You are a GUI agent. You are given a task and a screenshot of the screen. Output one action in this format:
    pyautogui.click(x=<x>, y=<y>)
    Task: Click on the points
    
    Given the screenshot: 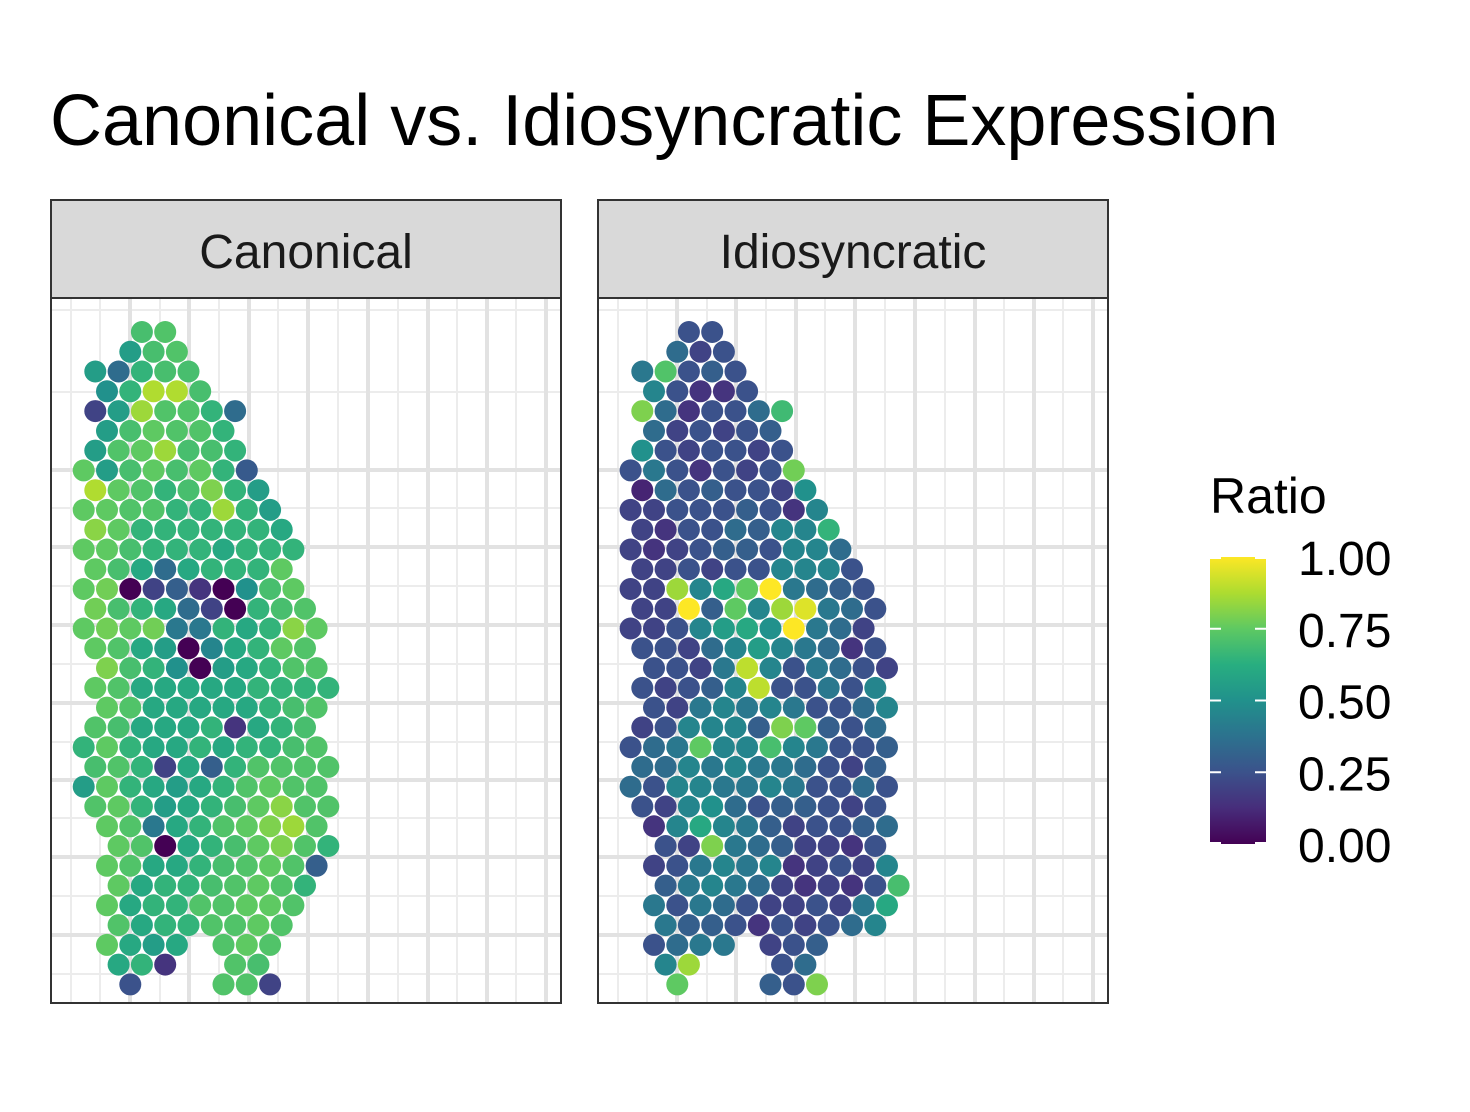 What is the action you would take?
    pyautogui.click(x=206, y=658)
    